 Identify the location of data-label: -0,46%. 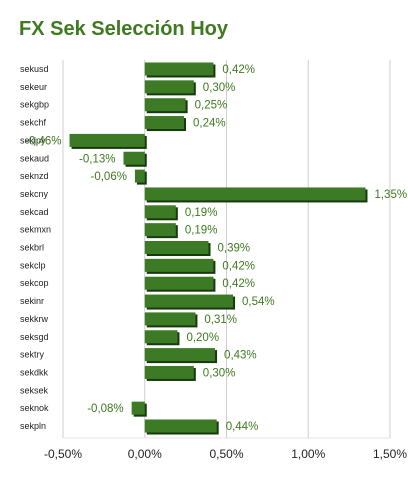
(43, 141).